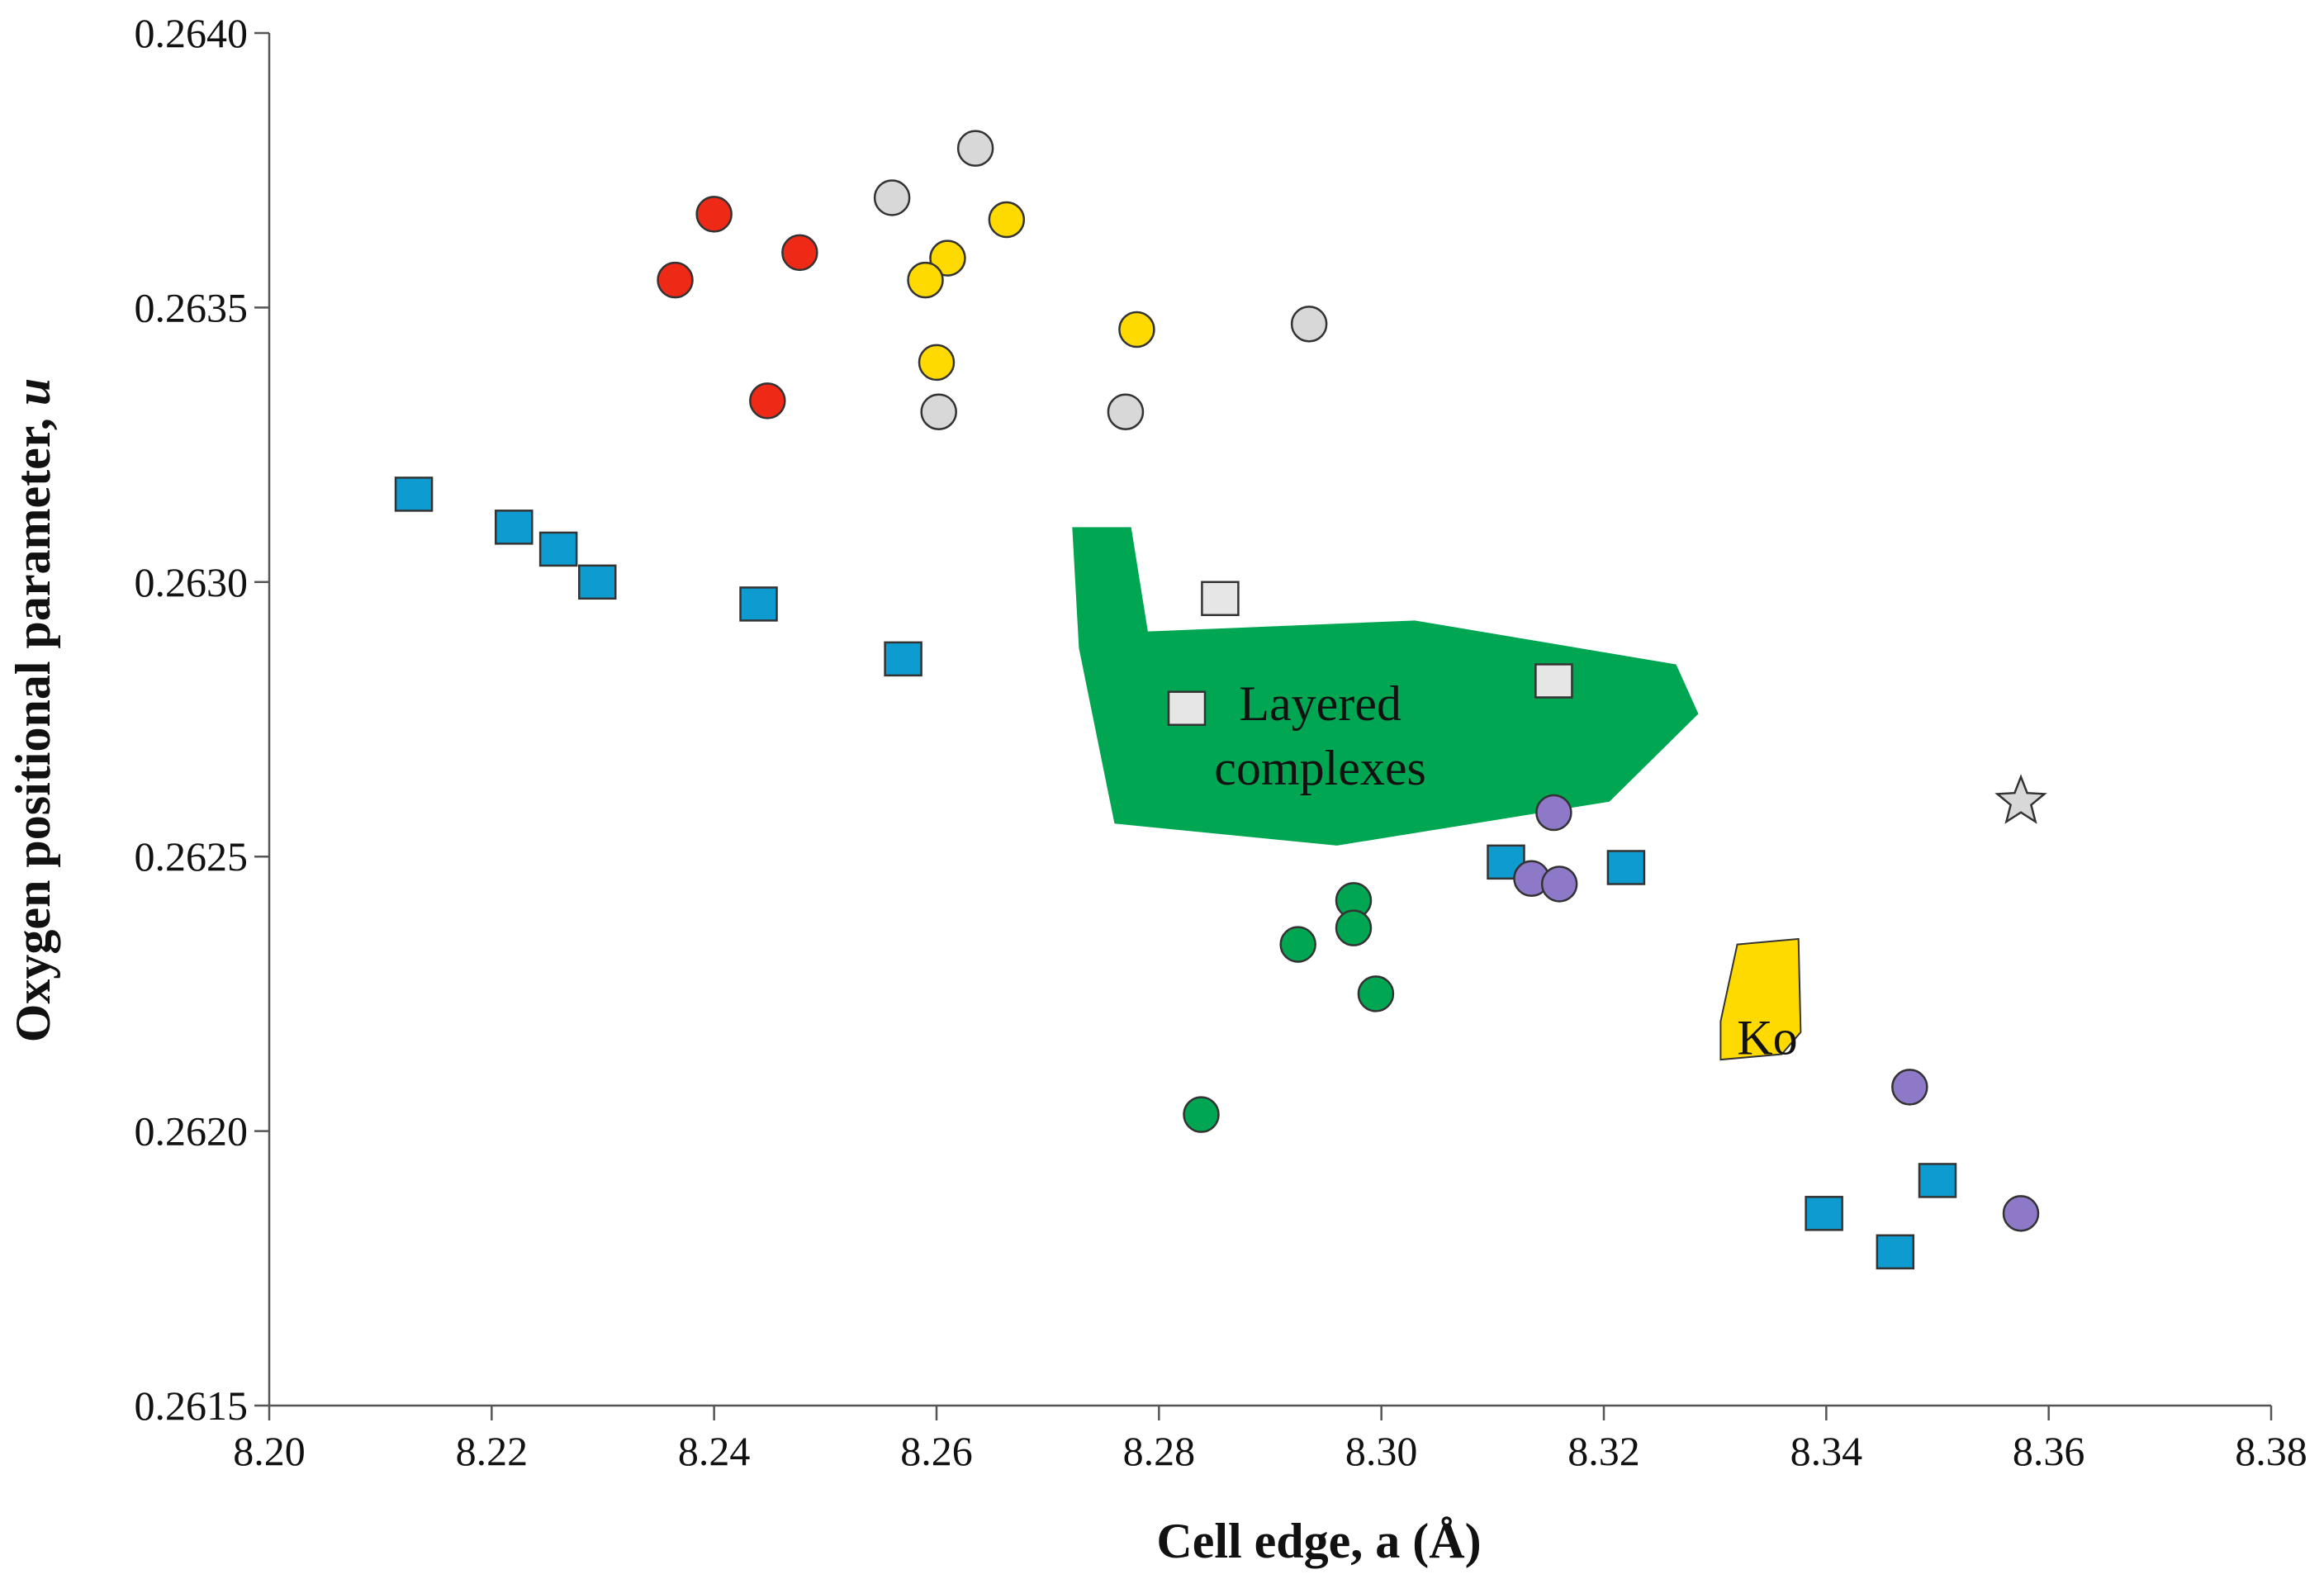 This screenshot has width=2324, height=1579. What do you see at coordinates (192, 857) in the screenshot?
I see `y-tick-label: 0.2625` at bounding box center [192, 857].